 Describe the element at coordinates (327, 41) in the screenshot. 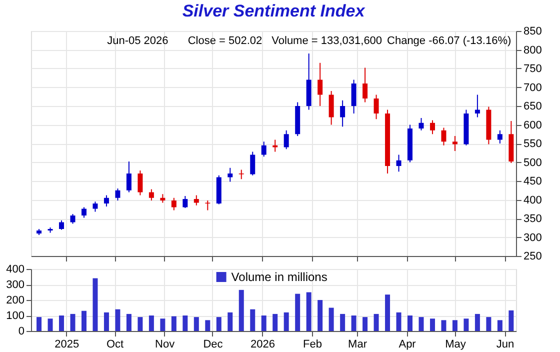

I see `annotation: Volume = 133,031,600` at that location.